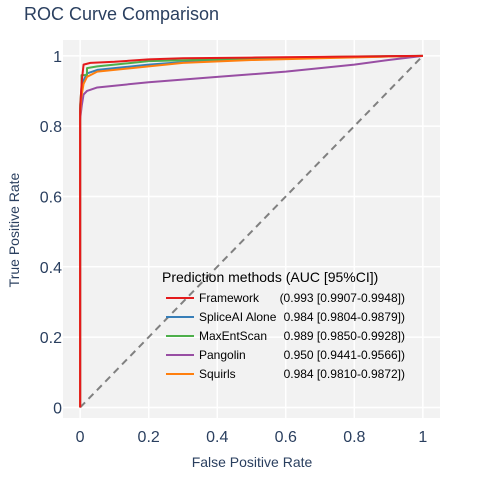  I want to click on legend-series-name: SpliceAI Alone, so click(238, 317).